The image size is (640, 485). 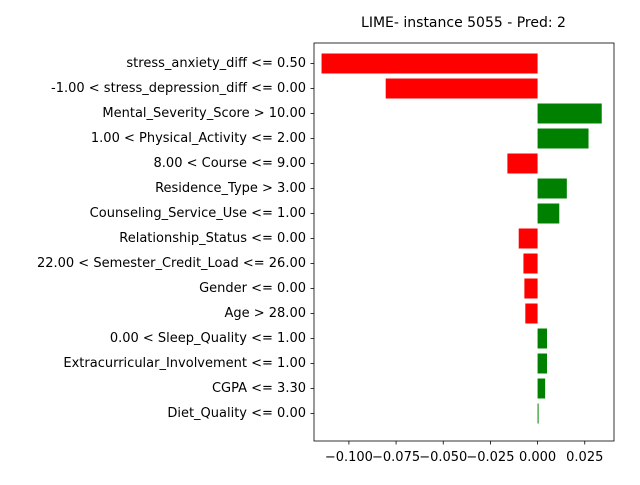 I want to click on y-tick-label: Diet_Quality <= 0.00, so click(x=236, y=413).